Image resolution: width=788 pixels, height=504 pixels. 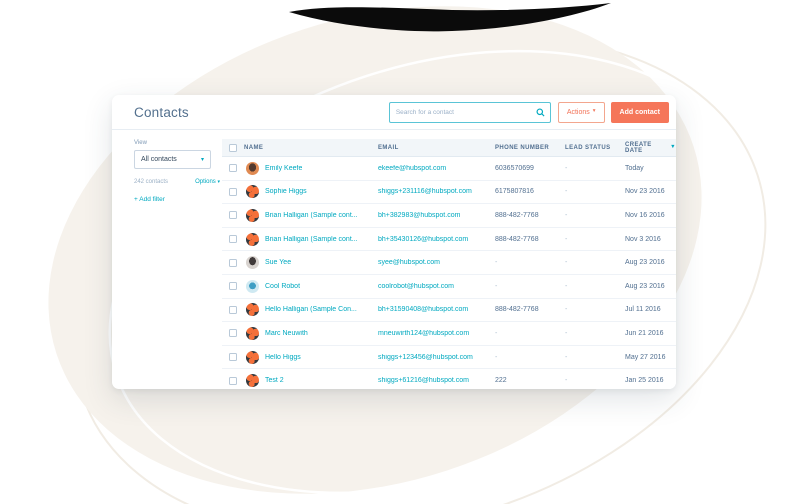 I want to click on app-header: Contacts Actions ▾ Add contact, so click(x=394, y=112).